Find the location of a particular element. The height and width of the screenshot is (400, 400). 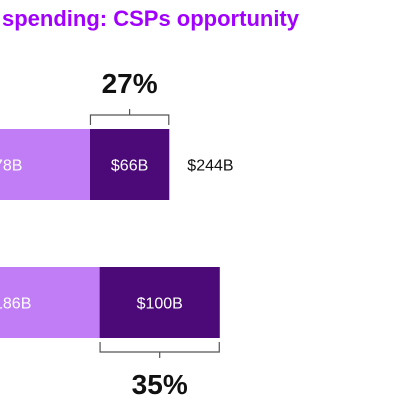

chart-title: spending: CSPs opportunity is located at coordinates (151, 18).